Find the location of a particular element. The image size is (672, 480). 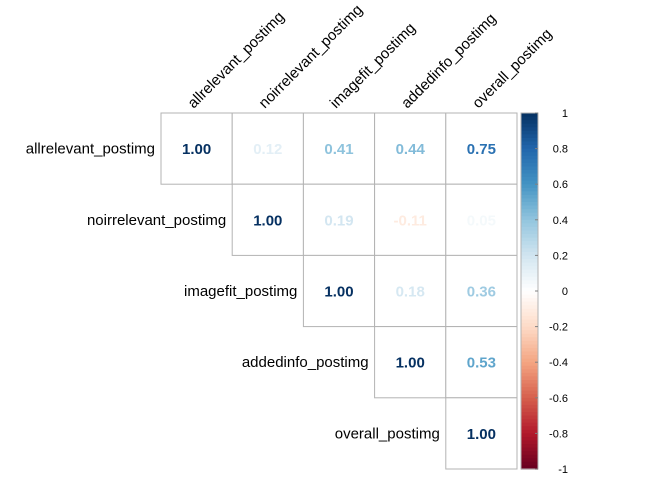

cell-value-label: 0.53 is located at coordinates (481, 363).